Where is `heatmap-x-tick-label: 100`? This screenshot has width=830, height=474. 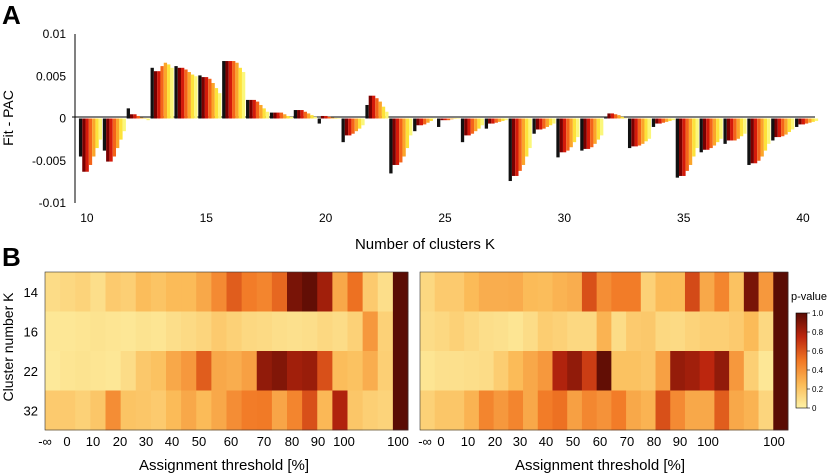 heatmap-x-tick-label: 100 is located at coordinates (708, 441).